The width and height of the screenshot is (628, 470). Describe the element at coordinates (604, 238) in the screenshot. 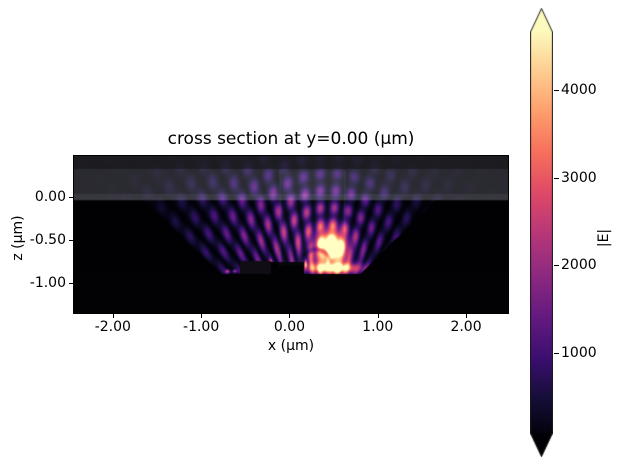

I see `colorbar-label: |E|` at that location.